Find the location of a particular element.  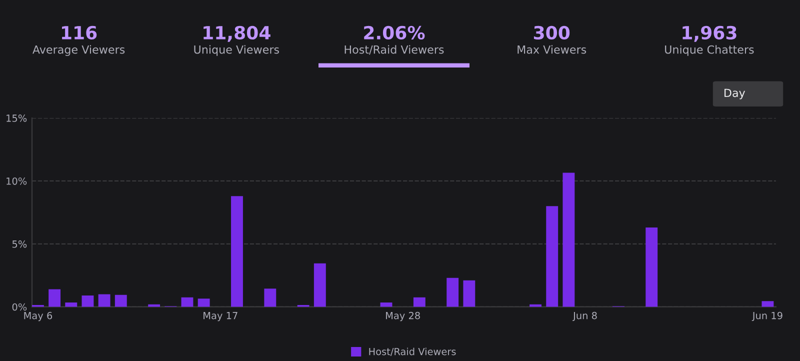

text: Unique Chatters is located at coordinates (709, 50).